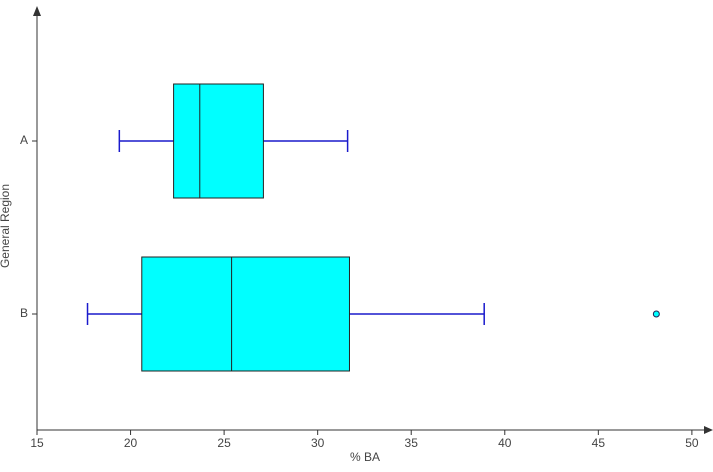  What do you see at coordinates (318, 443) in the screenshot?
I see `x-tick-label: 30` at bounding box center [318, 443].